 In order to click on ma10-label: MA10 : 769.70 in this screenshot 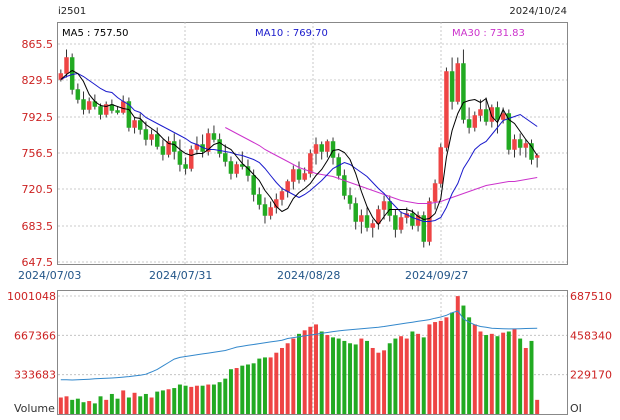, I will do `click(291, 33)`.